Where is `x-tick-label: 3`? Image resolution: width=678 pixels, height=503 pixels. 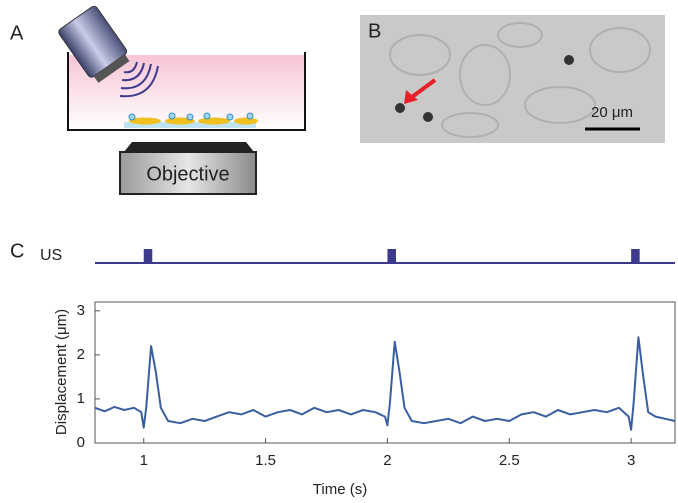
x-tick-label: 3 is located at coordinates (631, 460).